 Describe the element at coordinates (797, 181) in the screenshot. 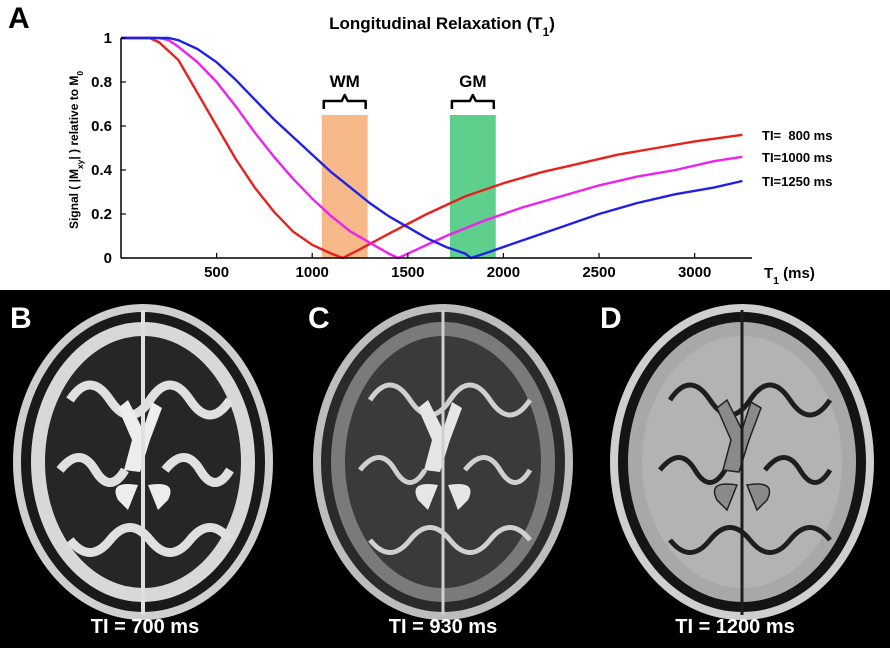

I see `series-label-2: TI=1250 ms` at that location.